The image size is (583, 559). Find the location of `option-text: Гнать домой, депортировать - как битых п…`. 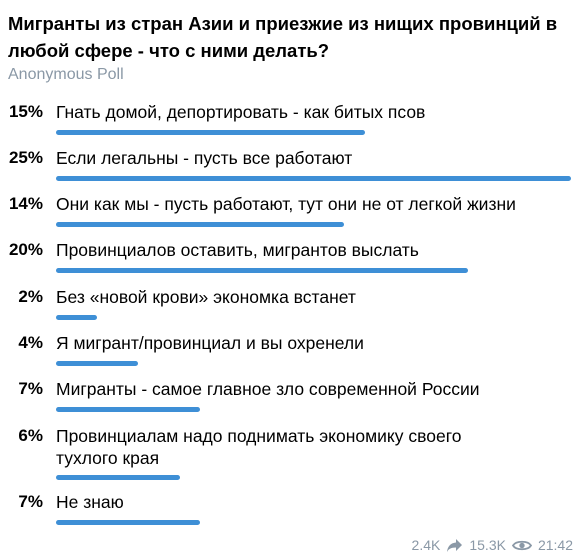

option-text: Гнать домой, депортировать - как битых п… is located at coordinates (241, 112).